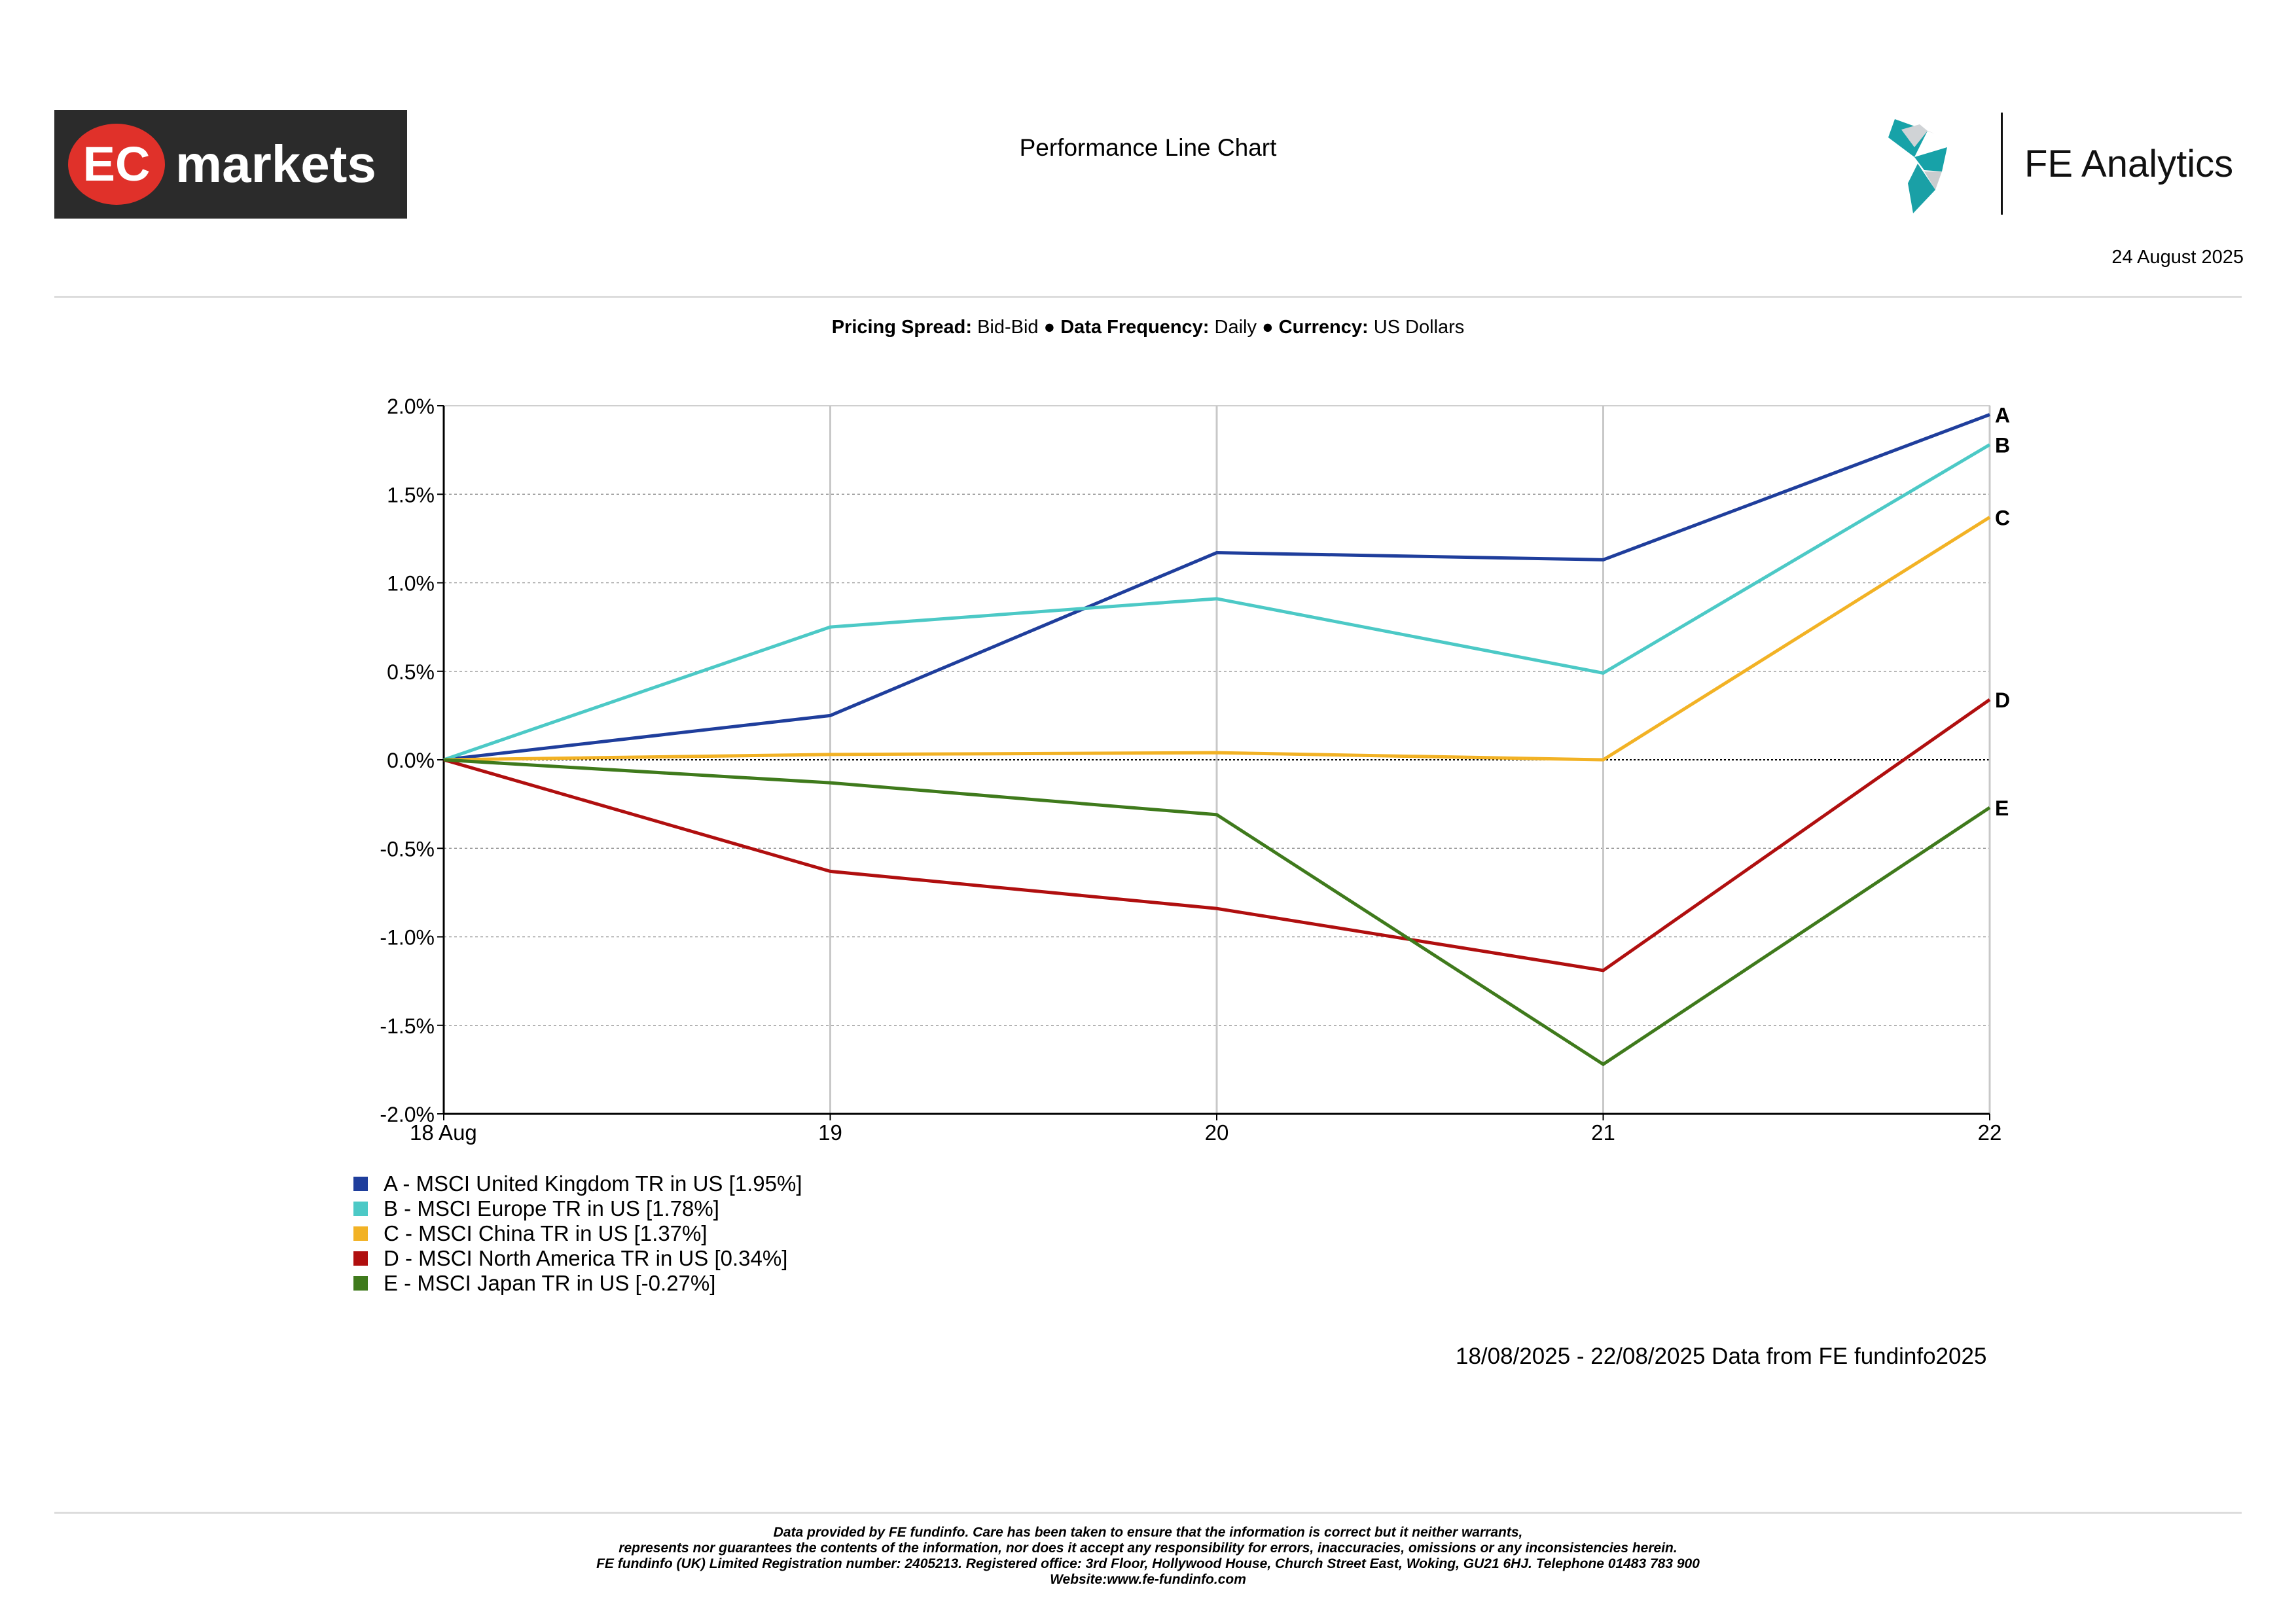 The width and height of the screenshot is (2296, 1623). Describe the element at coordinates (407, 849) in the screenshot. I see `y-tick-label: -0.5%` at that location.